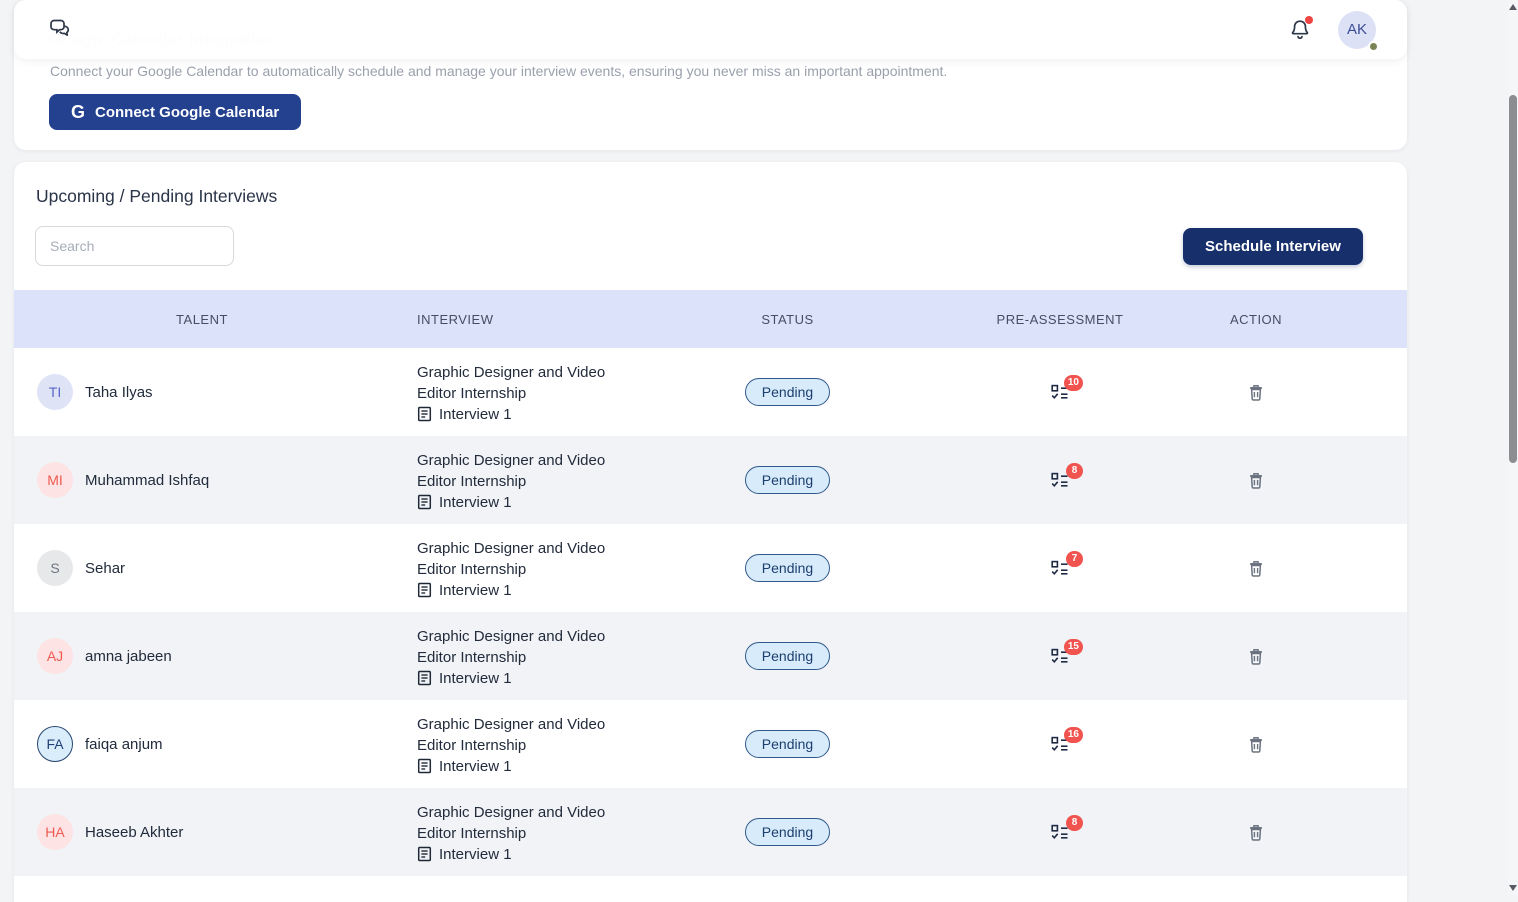  I want to click on talent-avatar: TI, so click(55, 392).